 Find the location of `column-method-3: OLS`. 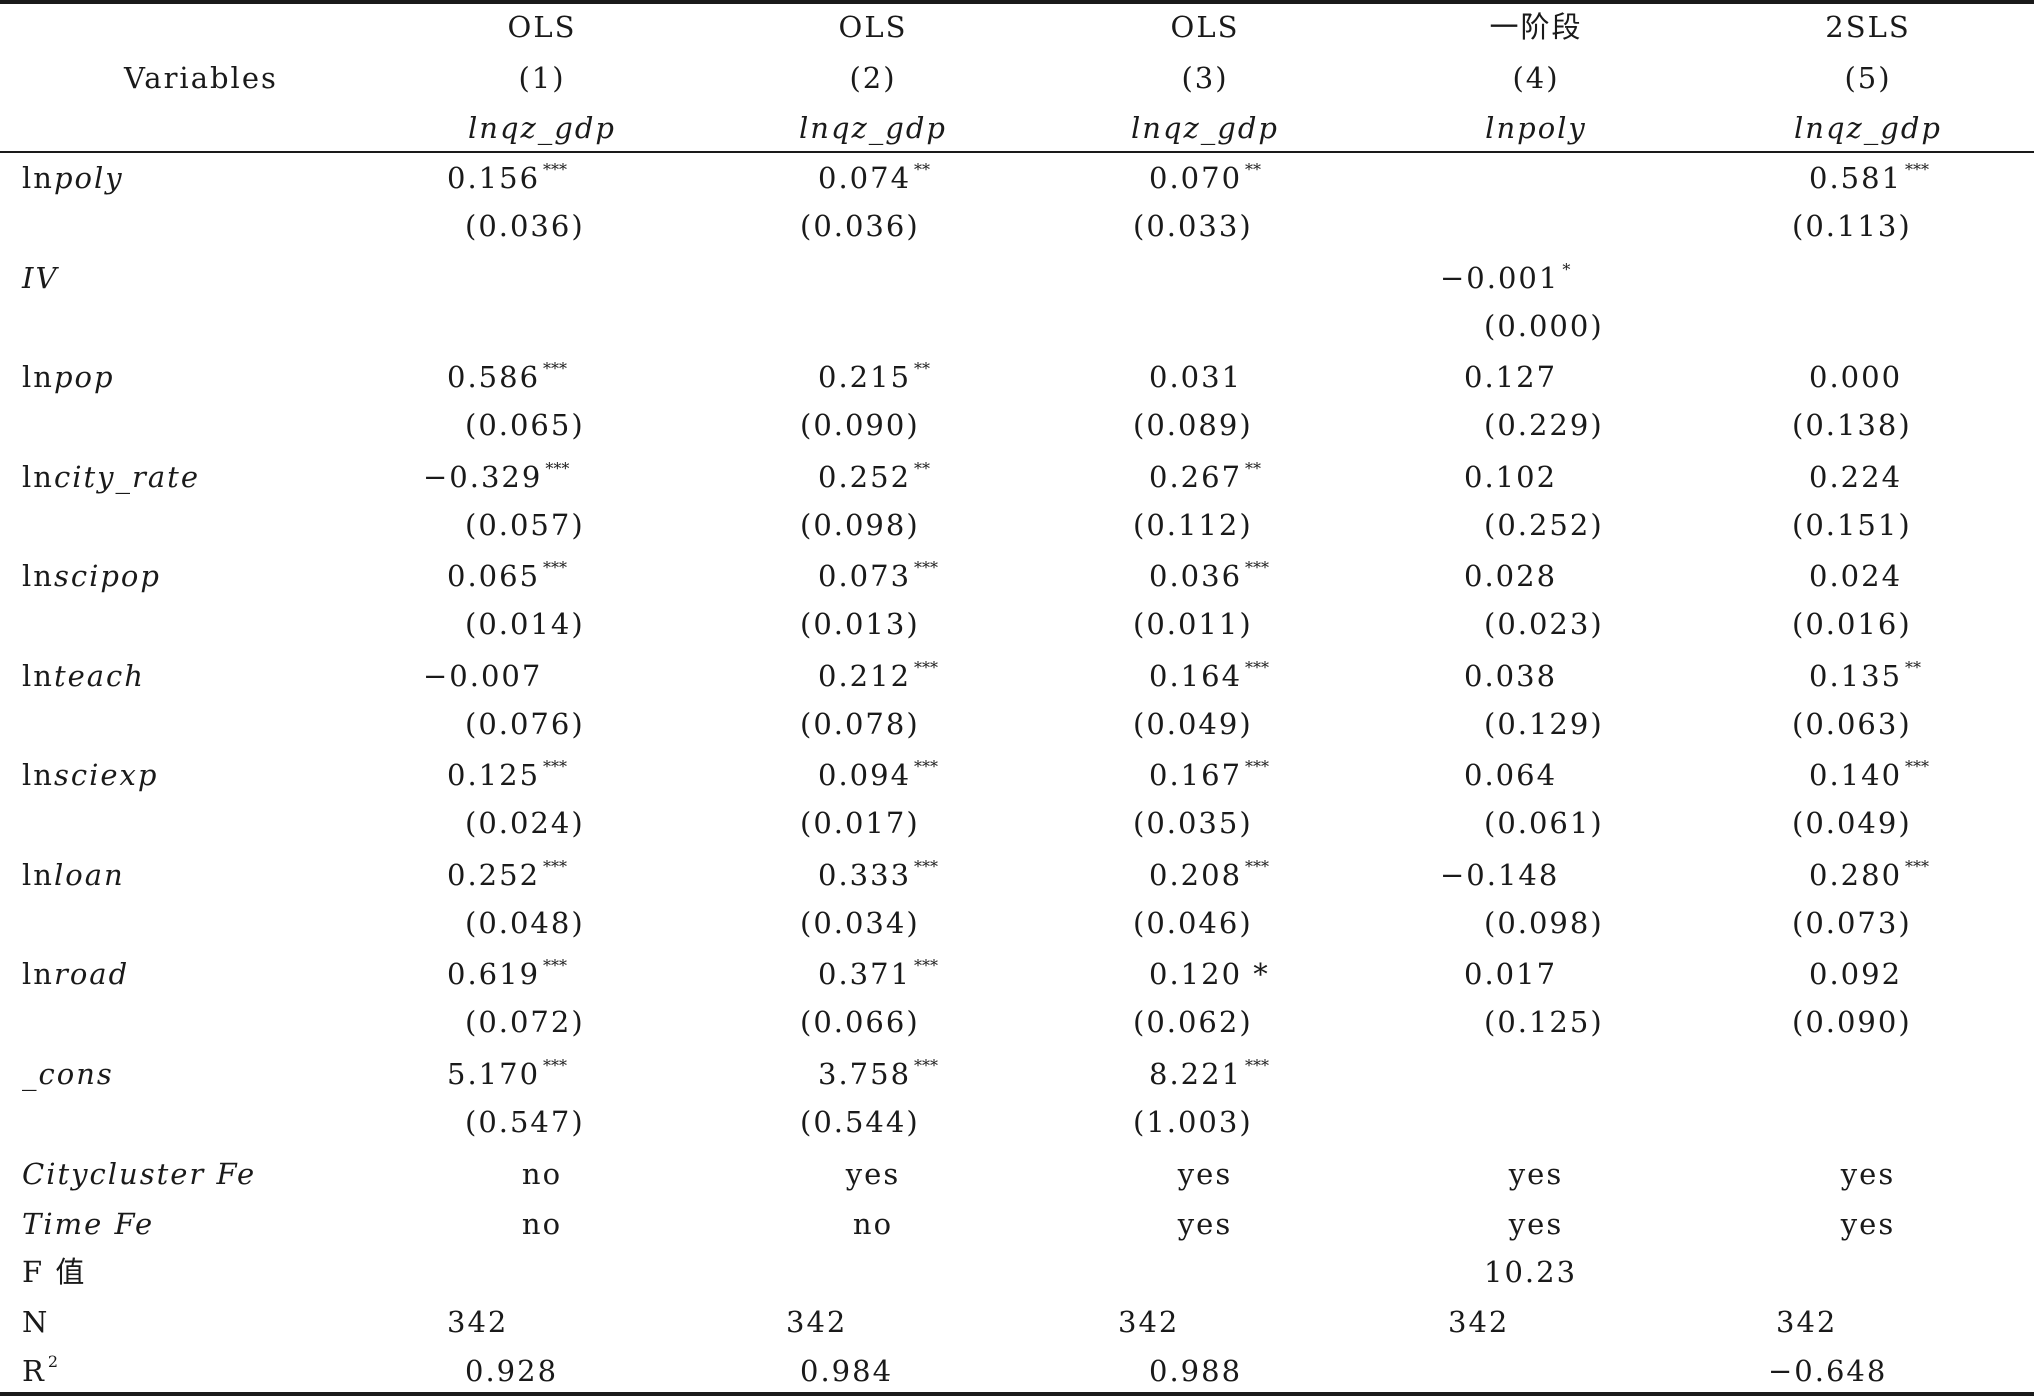

column-method-3: OLS is located at coordinates (1205, 27).